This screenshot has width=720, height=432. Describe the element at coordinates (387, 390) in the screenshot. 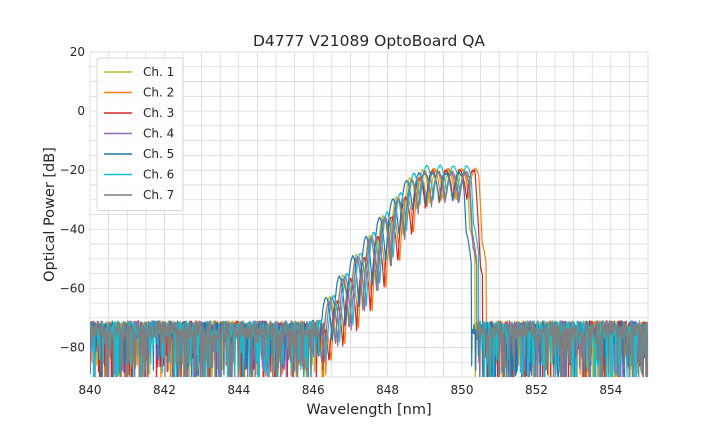

I see `x-tick-label: 848` at that location.